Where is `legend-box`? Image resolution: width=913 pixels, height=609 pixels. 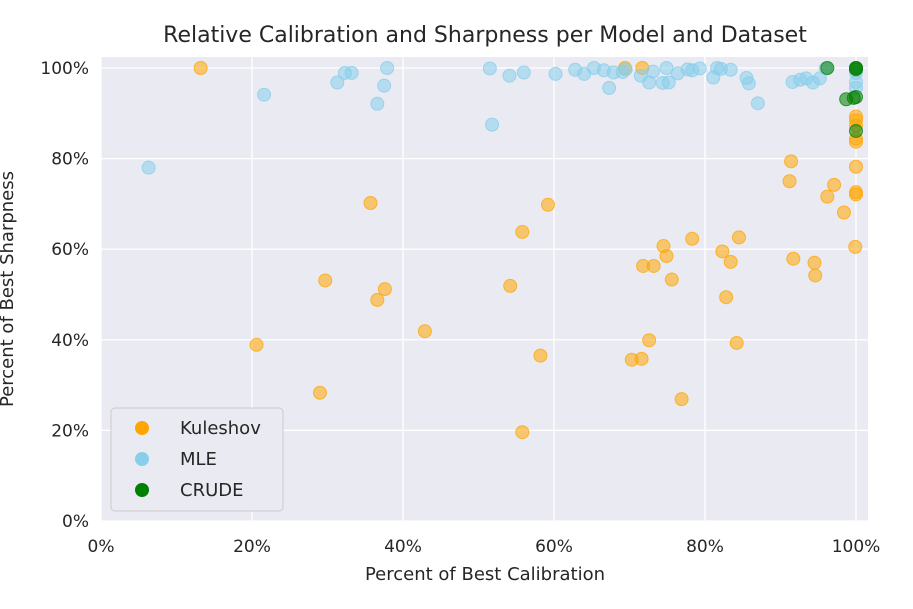 legend-box is located at coordinates (197, 459).